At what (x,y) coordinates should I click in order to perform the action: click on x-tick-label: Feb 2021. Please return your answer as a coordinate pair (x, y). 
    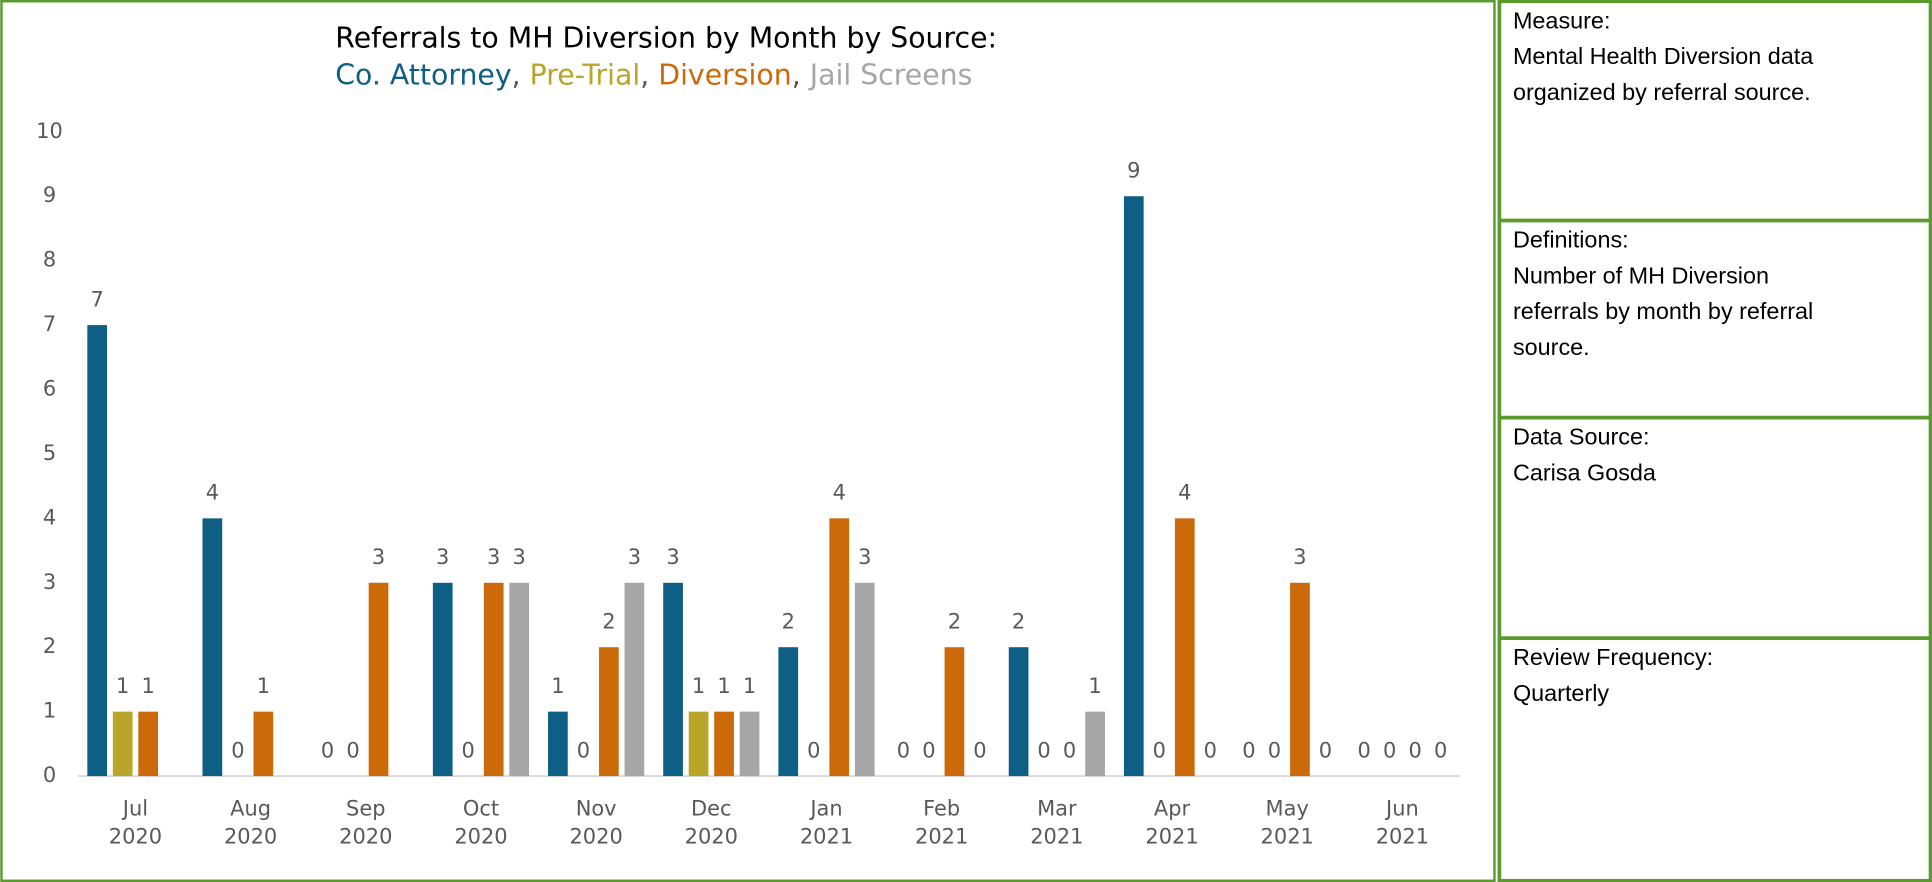
    Looking at the image, I should click on (941, 822).